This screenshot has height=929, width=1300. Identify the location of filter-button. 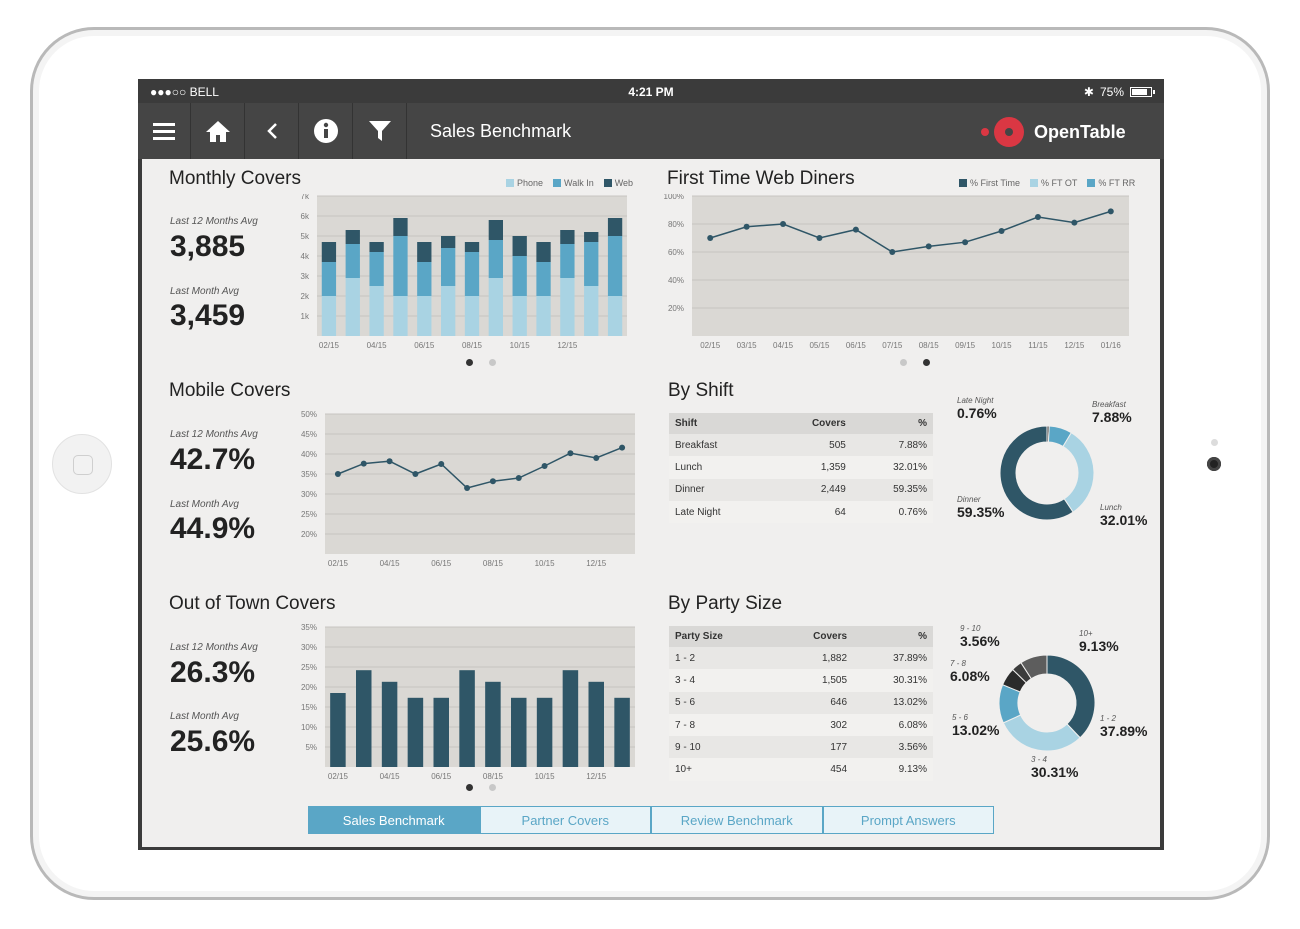
(380, 131).